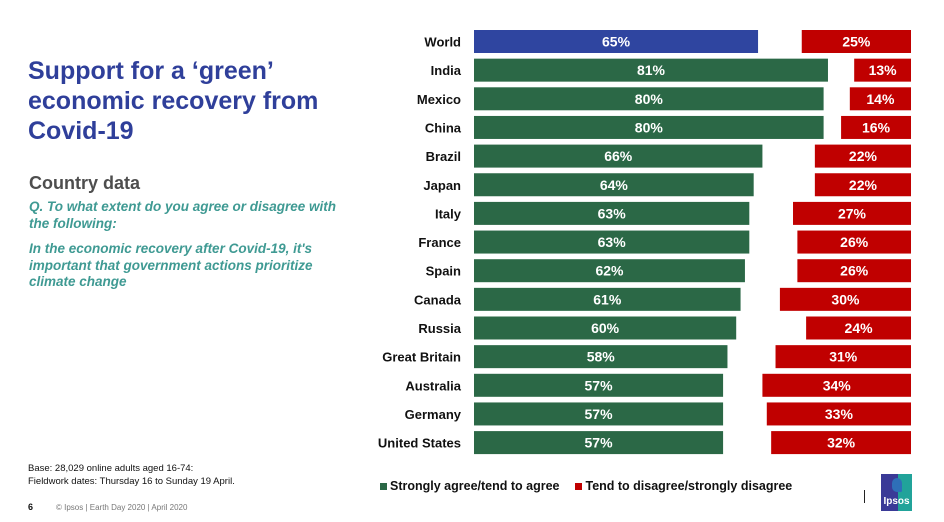 Image resolution: width=944 pixels, height=522 pixels. I want to click on agree-bar-spain, so click(609, 271).